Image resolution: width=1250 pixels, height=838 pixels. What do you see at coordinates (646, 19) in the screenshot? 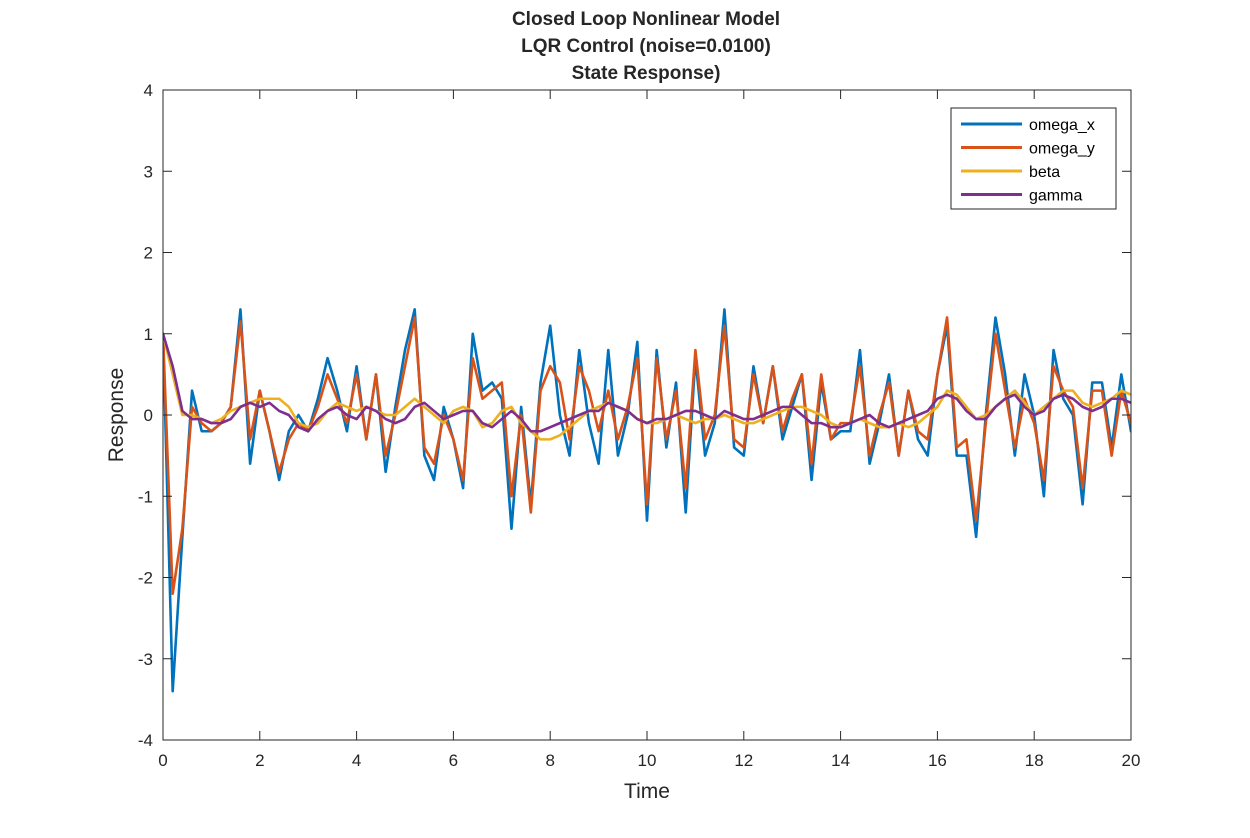
I see `title-line-1: Closed Loop Nonlinear Model` at bounding box center [646, 19].